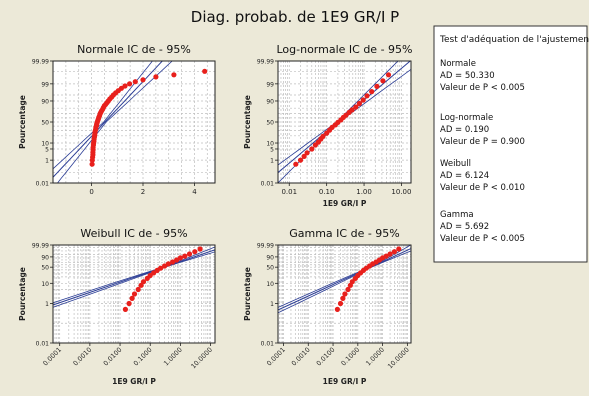 The height and width of the screenshot is (396, 589). Describe the element at coordinates (265, 62) in the screenshot. I see `panel2-ytick-label-7: 99.99` at that location.